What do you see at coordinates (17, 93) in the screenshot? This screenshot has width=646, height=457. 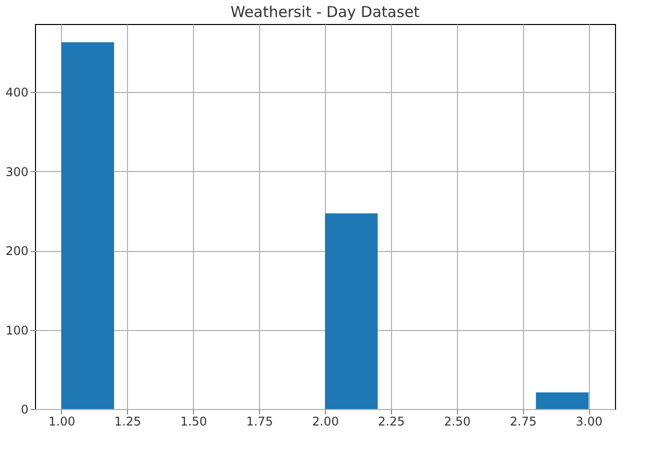 I see `y-tick-label: 400` at bounding box center [17, 93].